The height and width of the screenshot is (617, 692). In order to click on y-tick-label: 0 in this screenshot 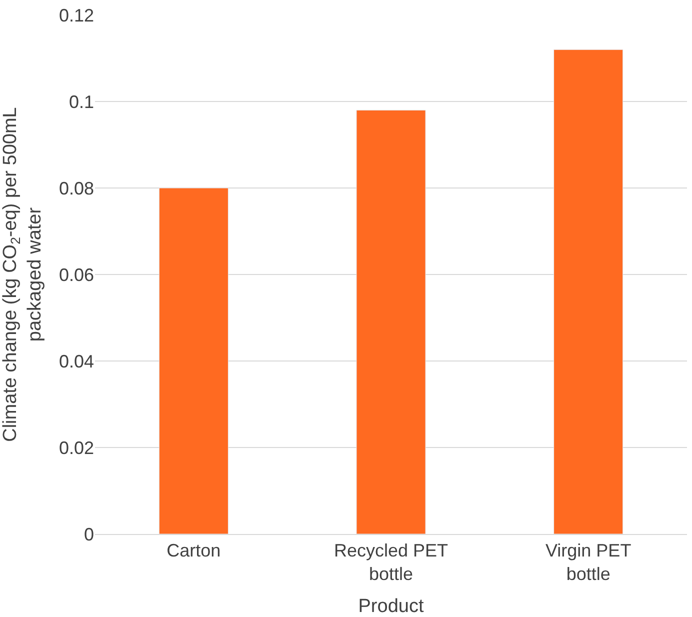, I will do `click(89, 534)`.